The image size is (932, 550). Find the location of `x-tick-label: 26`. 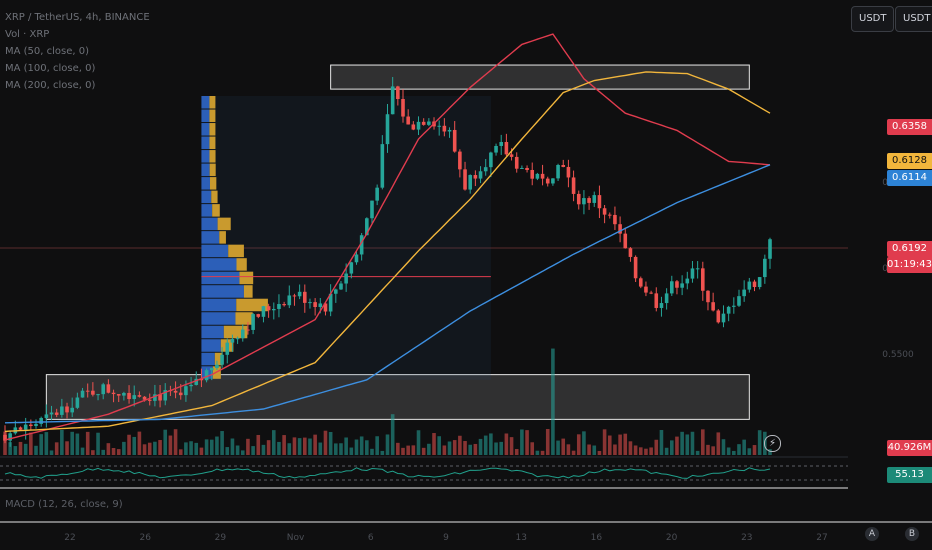

x-tick-label: 26 is located at coordinates (145, 538).